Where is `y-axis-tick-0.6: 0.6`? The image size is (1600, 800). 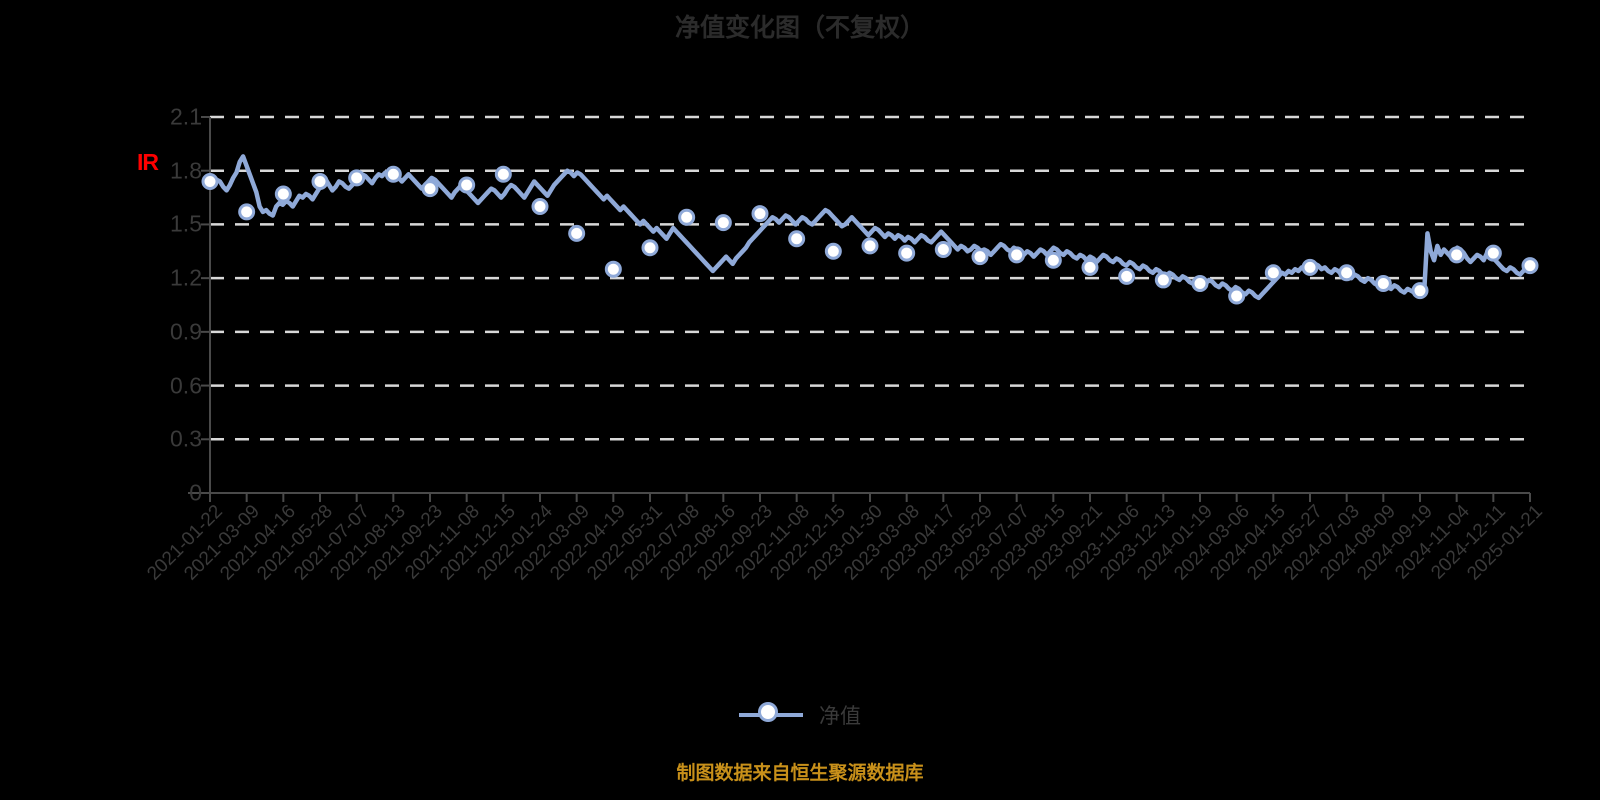
y-axis-tick-0.6: 0.6 is located at coordinates (186, 385).